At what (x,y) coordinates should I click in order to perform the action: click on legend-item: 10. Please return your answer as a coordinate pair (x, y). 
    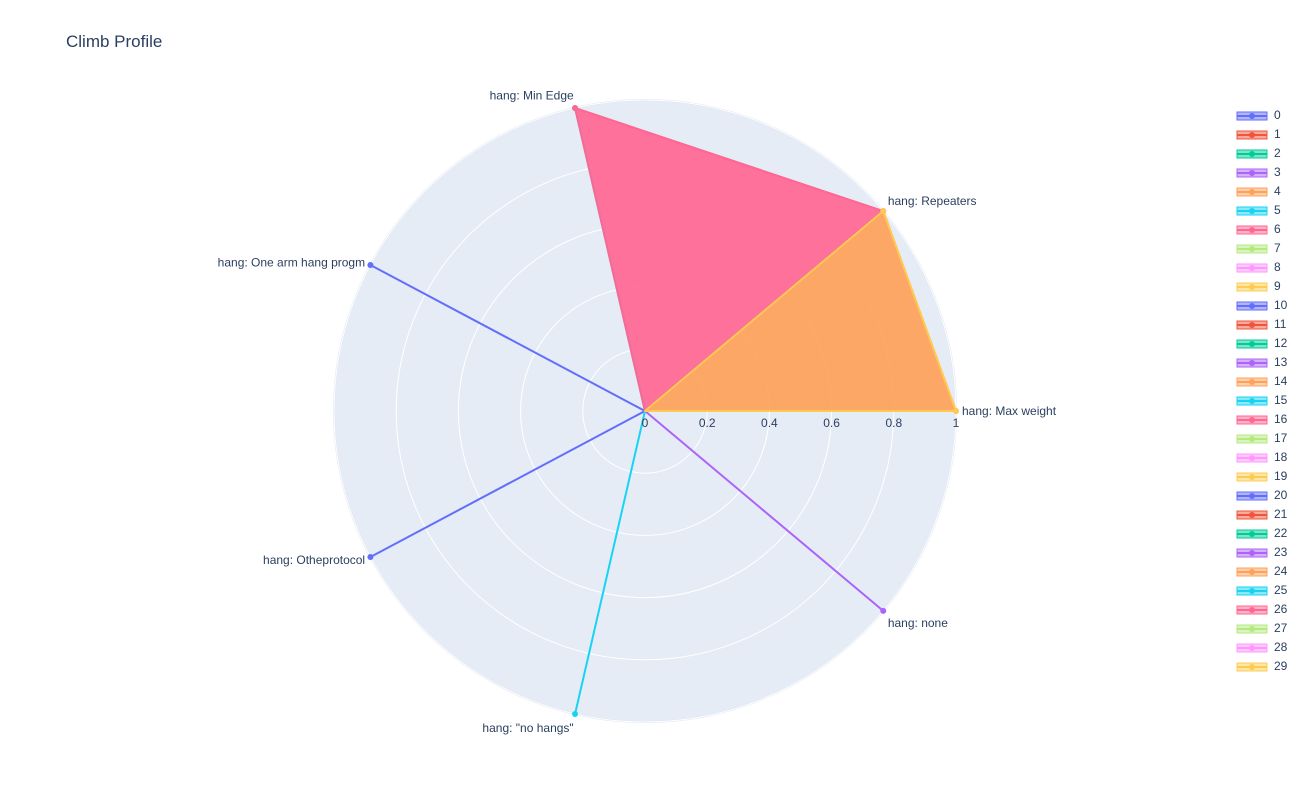
    Looking at the image, I should click on (1269, 306).